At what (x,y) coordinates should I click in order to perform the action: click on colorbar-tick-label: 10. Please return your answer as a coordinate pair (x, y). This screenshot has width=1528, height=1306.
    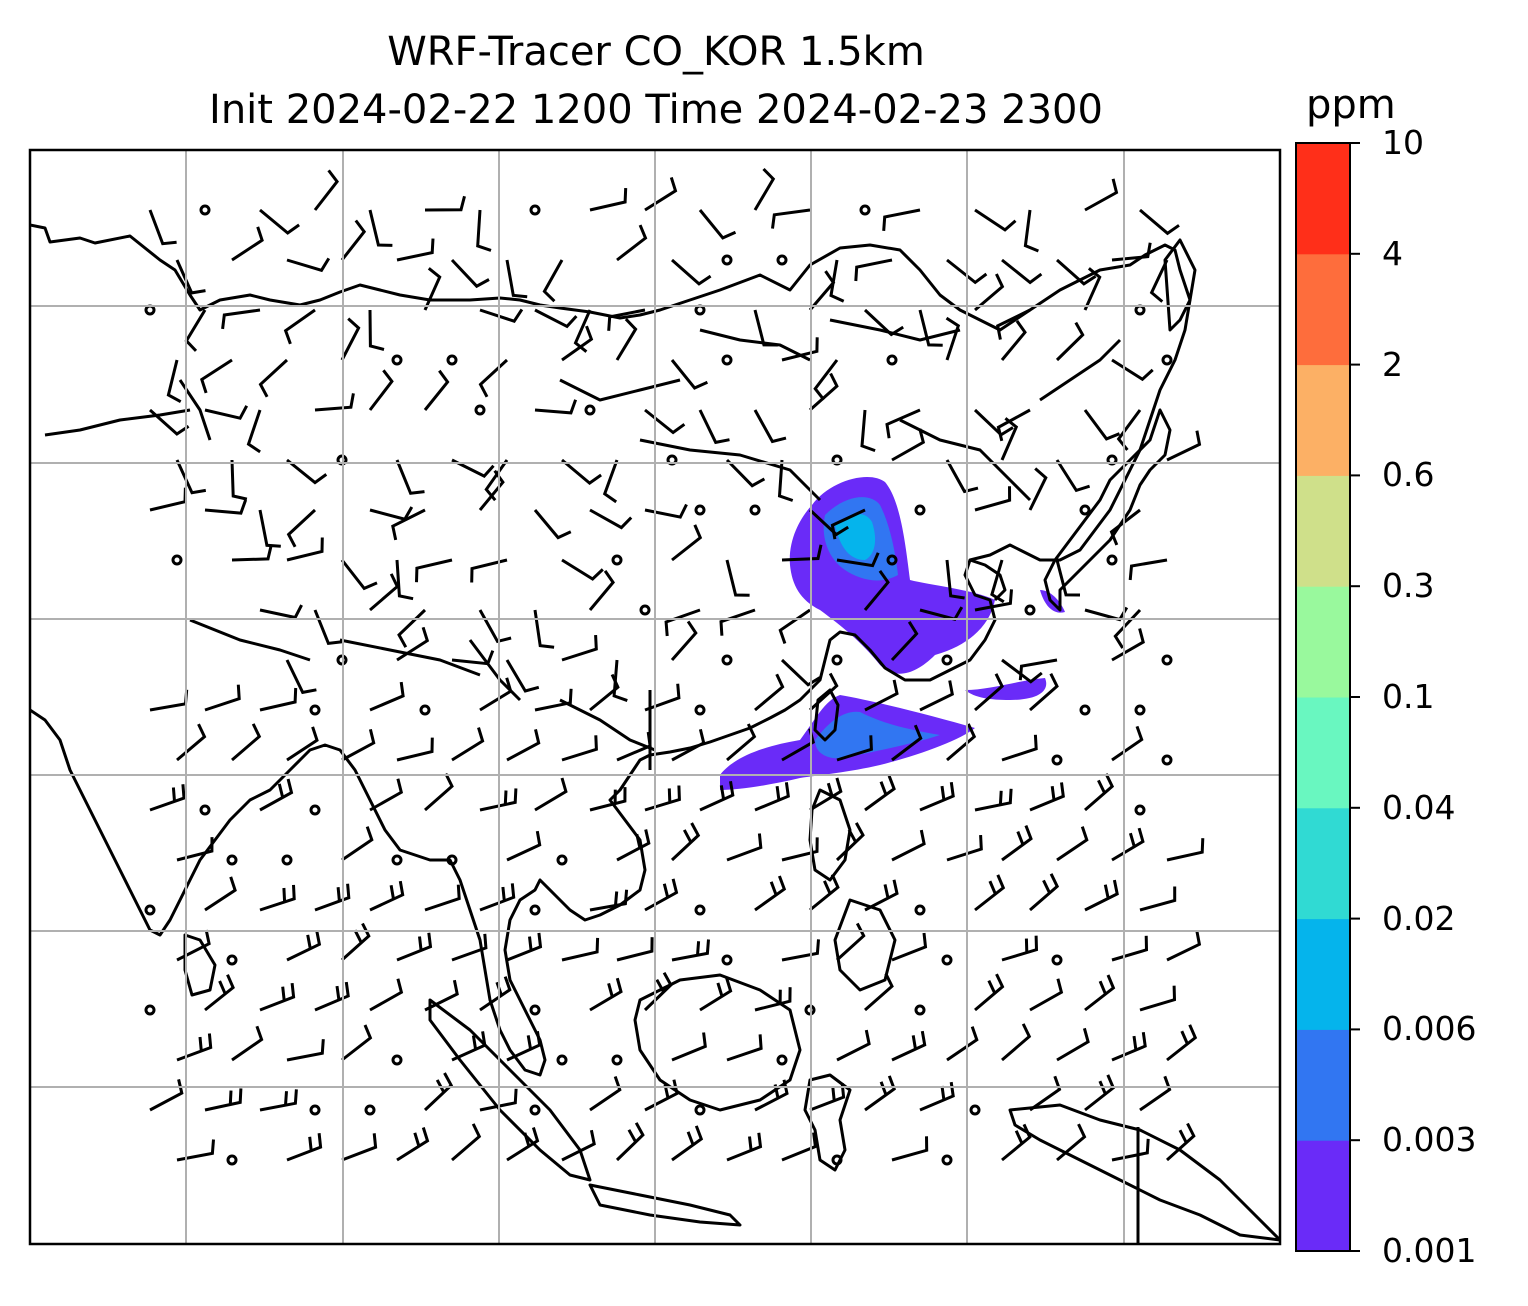
    Looking at the image, I should click on (1403, 142).